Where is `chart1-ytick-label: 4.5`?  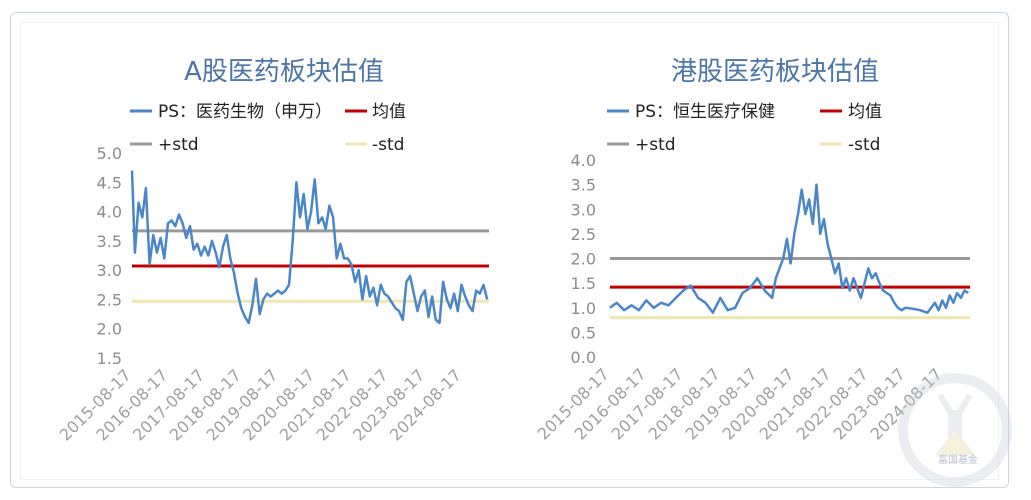
chart1-ytick-label: 4.5 is located at coordinates (109, 182).